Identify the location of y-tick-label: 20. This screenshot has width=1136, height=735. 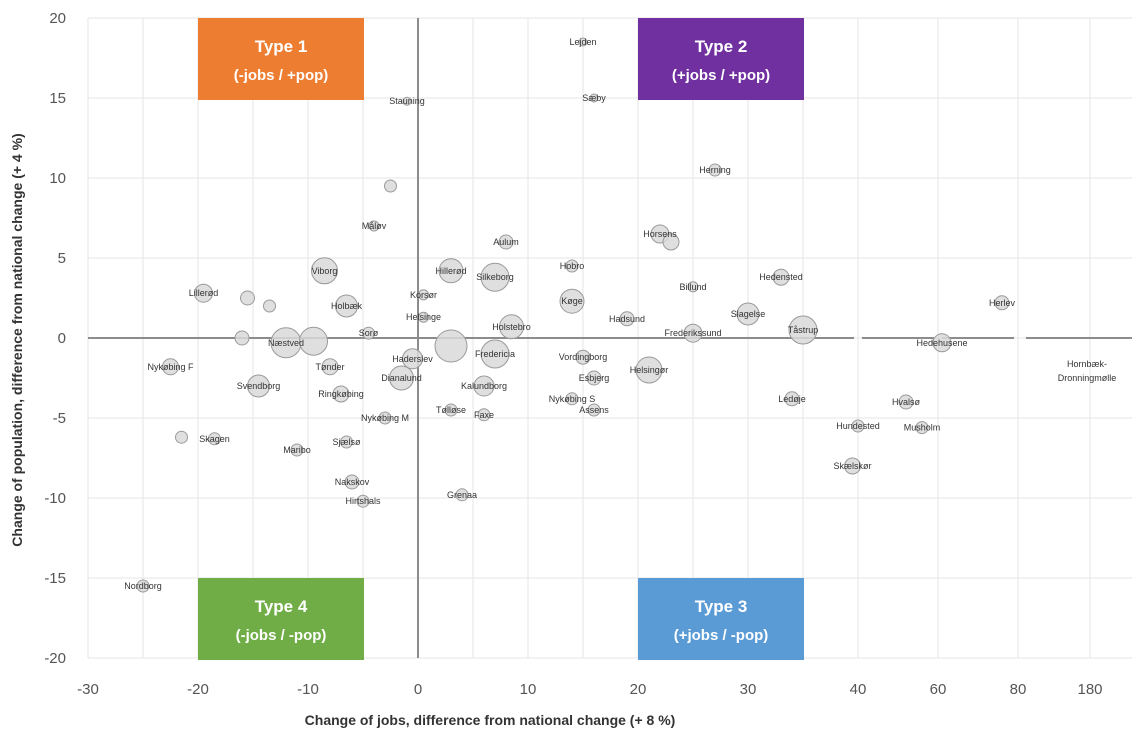
(57, 18).